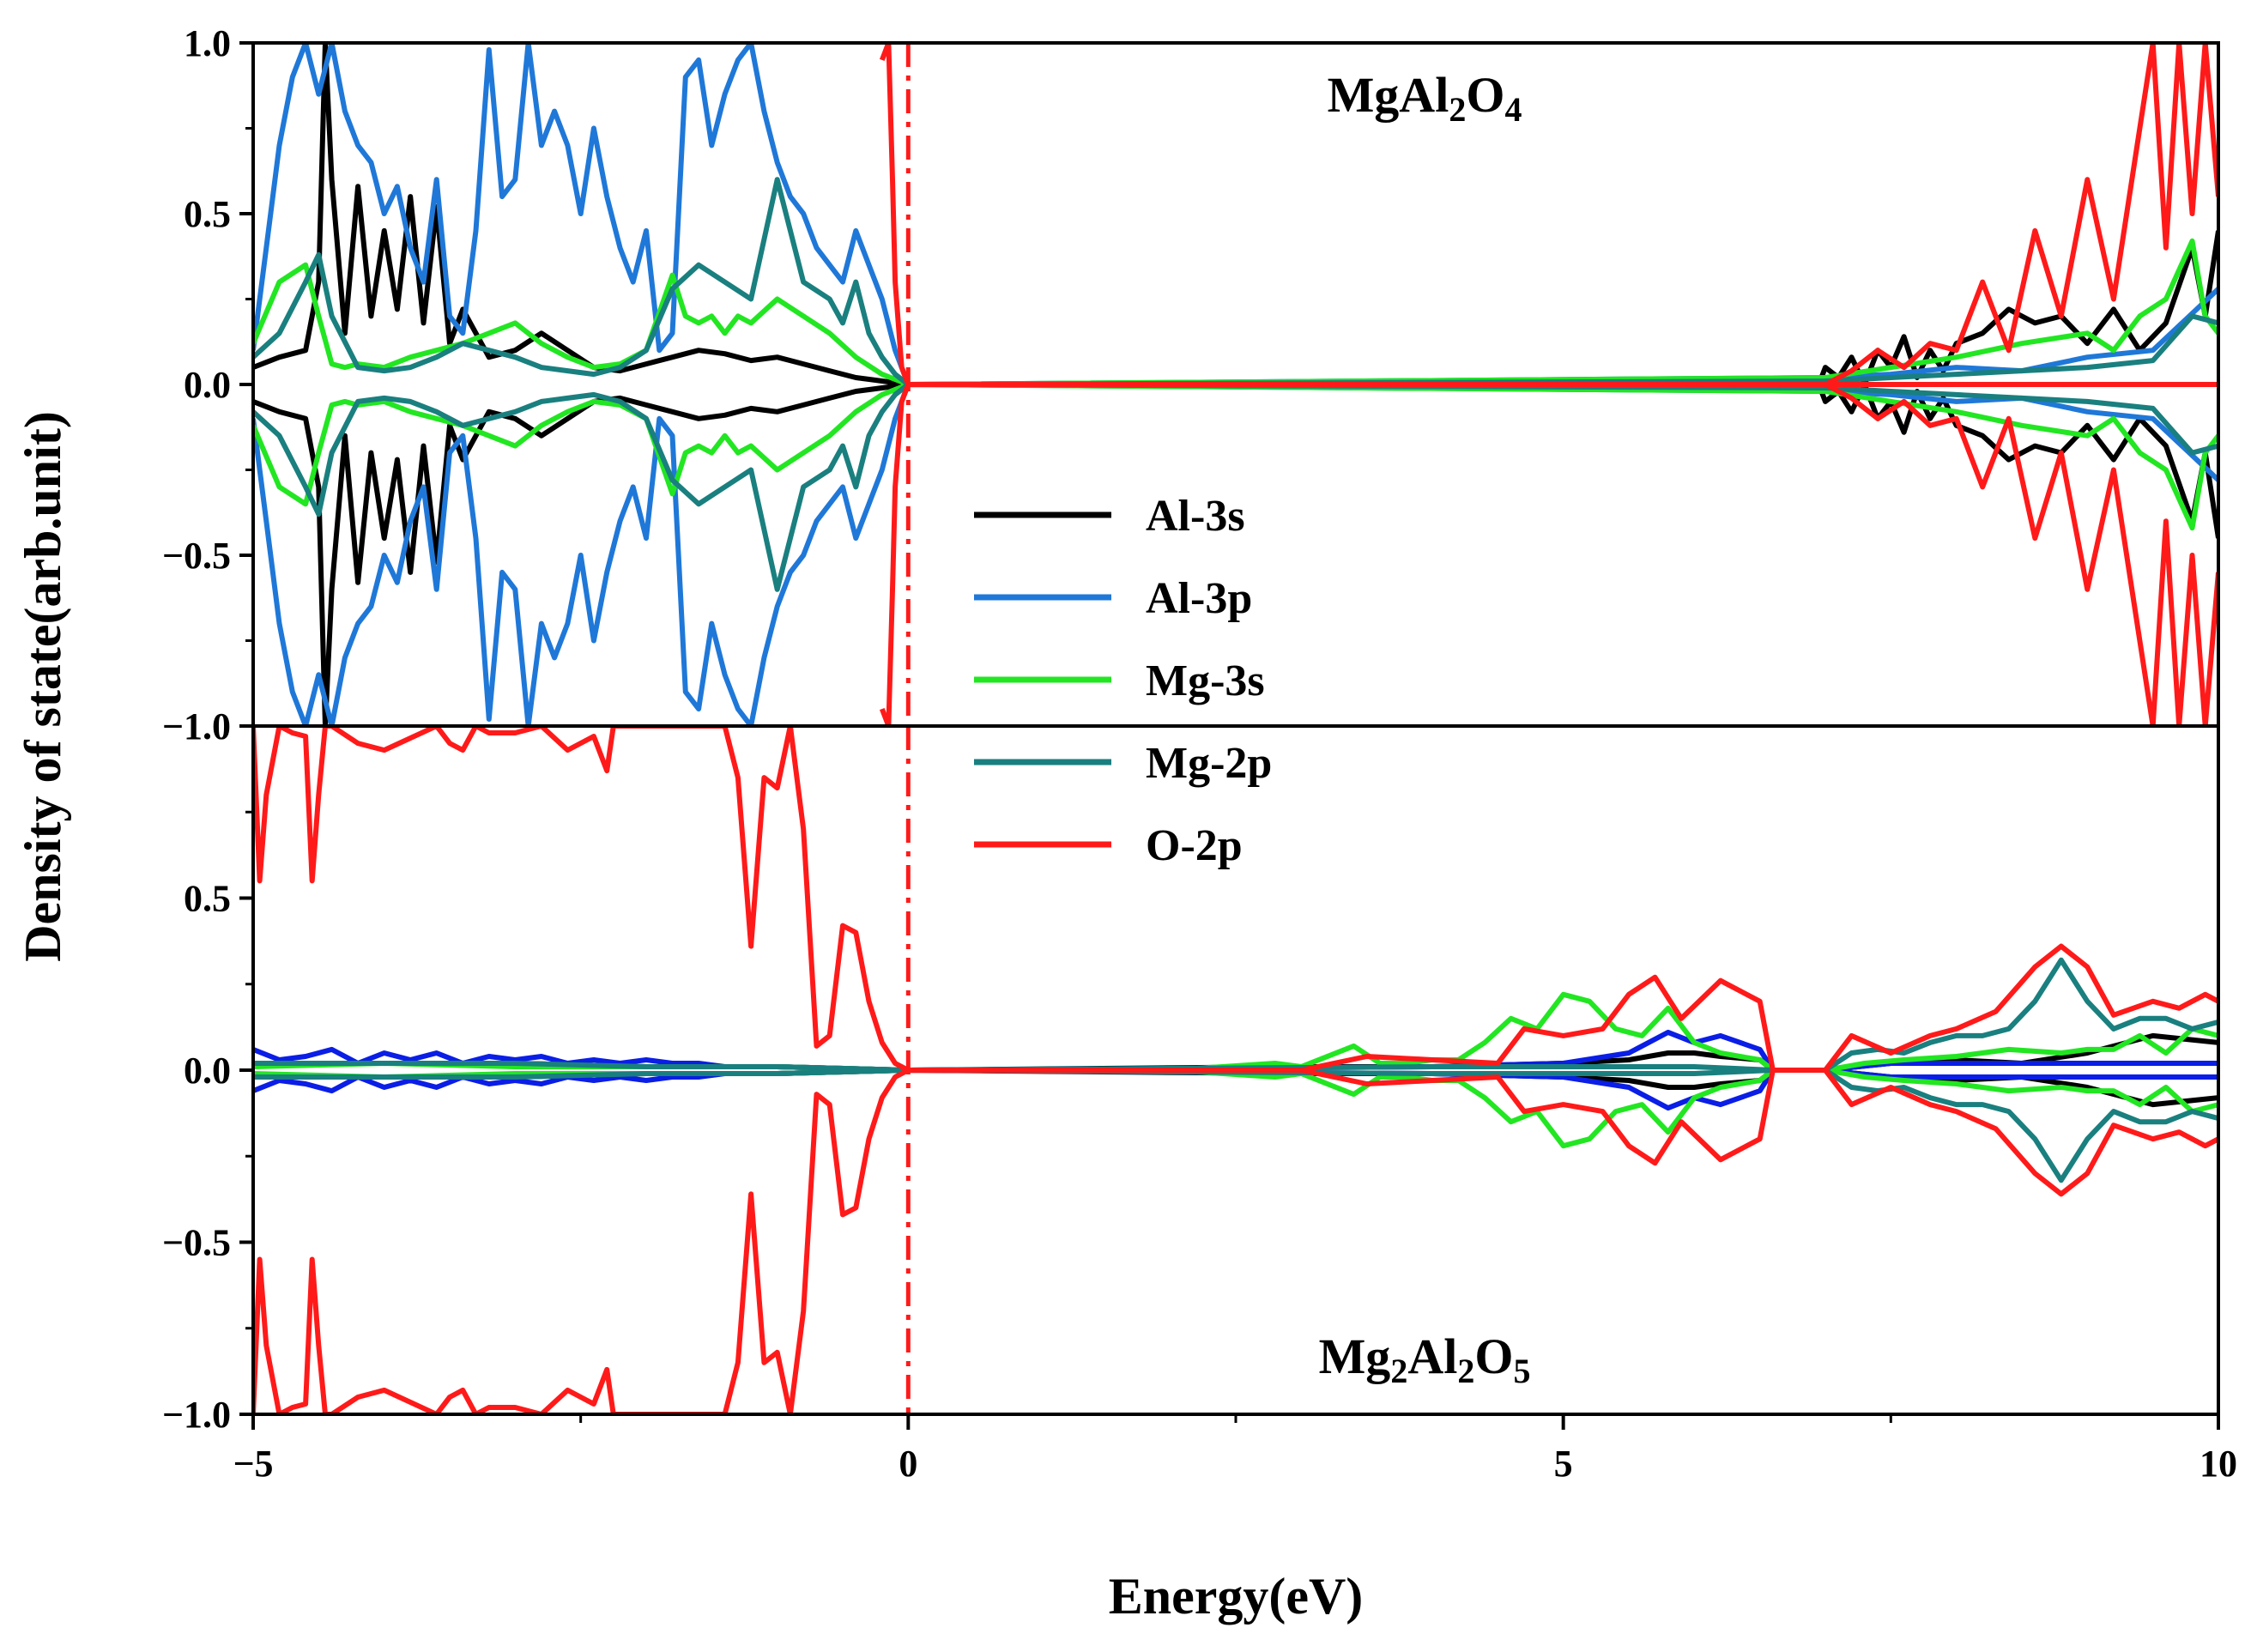 This screenshot has height=1652, width=2257. I want to click on legend-label-mg-2p: Mg-2p, so click(1209, 763).